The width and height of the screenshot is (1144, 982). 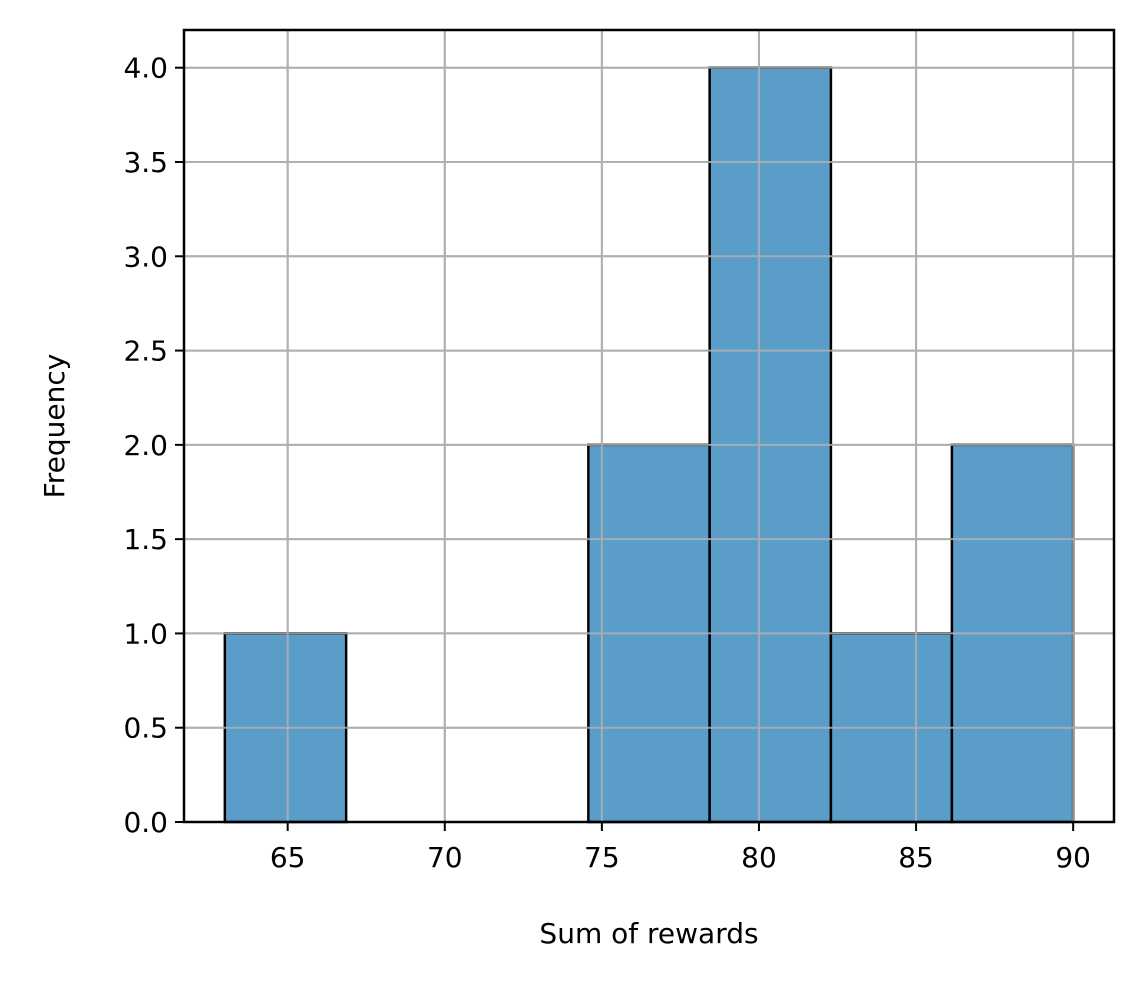 What do you see at coordinates (288, 857) in the screenshot?
I see `x-tick-label: 65` at bounding box center [288, 857].